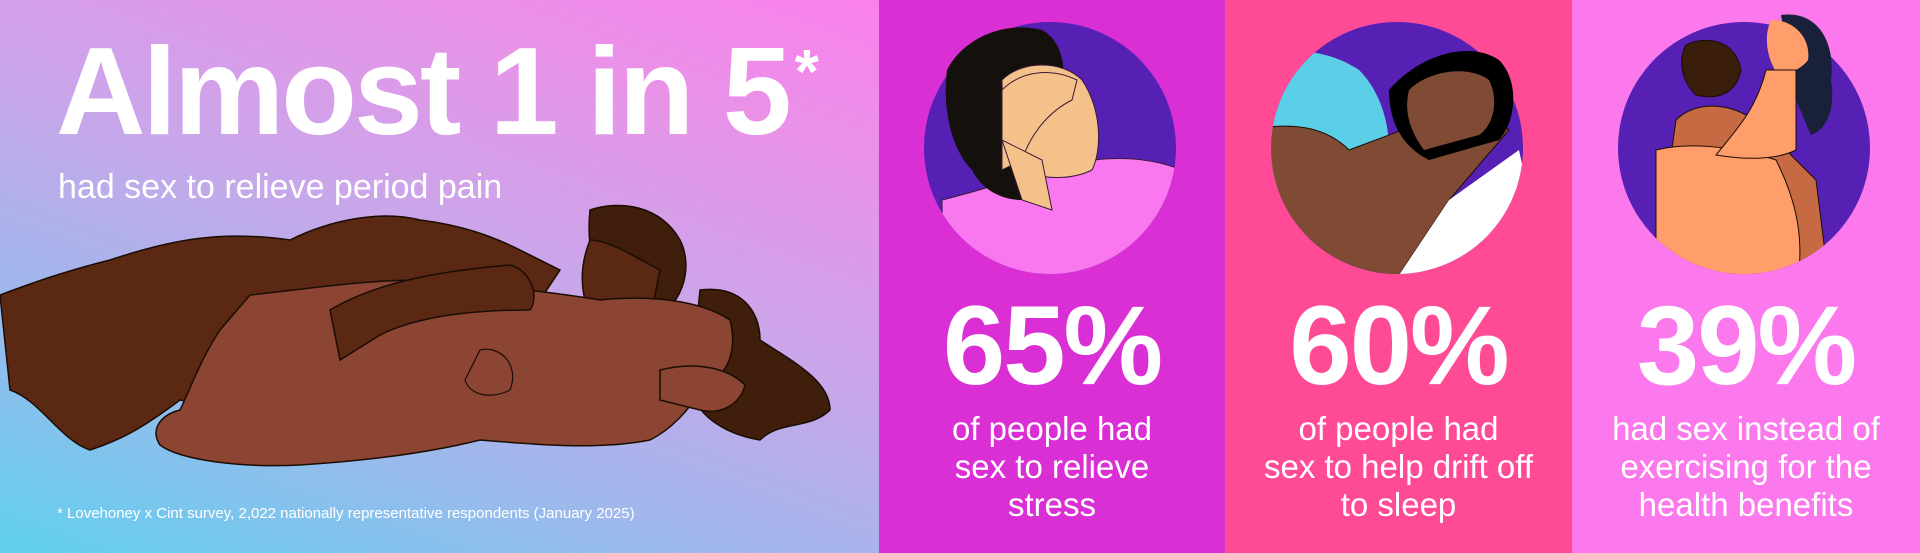  Describe the element at coordinates (1052, 345) in the screenshot. I see `stat-value: 65%` at that location.